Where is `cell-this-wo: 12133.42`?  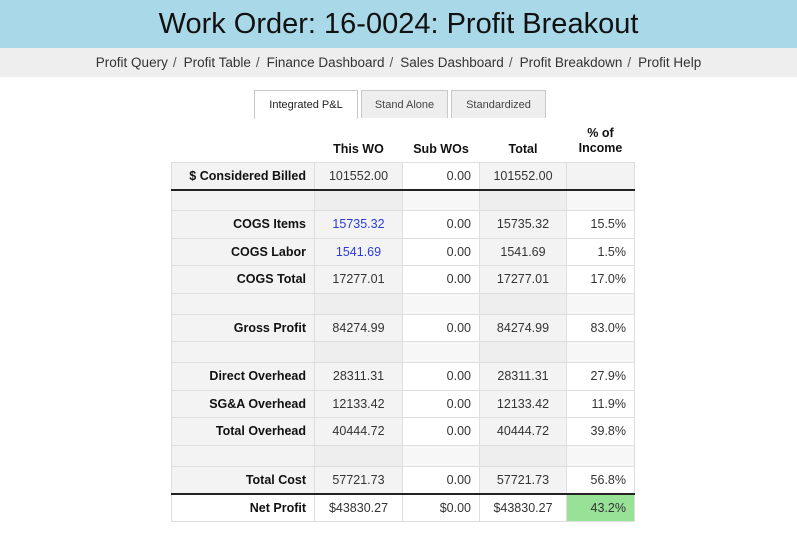
cell-this-wo: 12133.42 is located at coordinates (358, 403).